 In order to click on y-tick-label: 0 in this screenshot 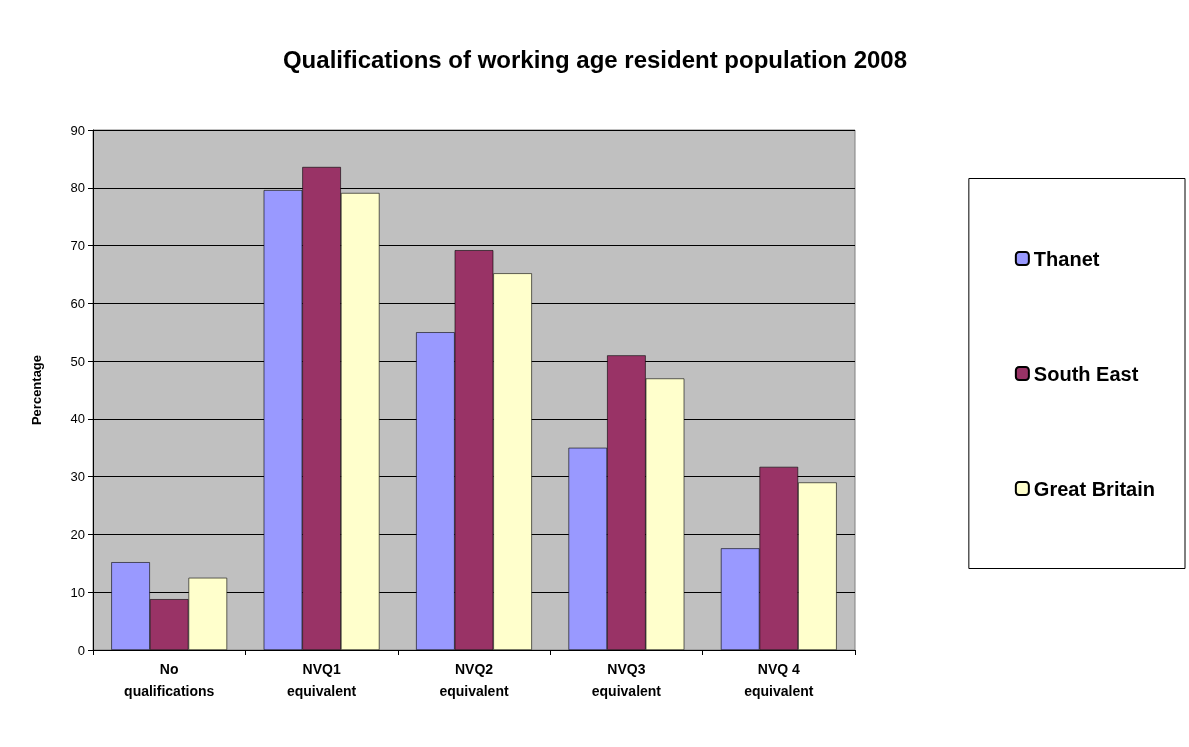, I will do `click(81, 650)`.